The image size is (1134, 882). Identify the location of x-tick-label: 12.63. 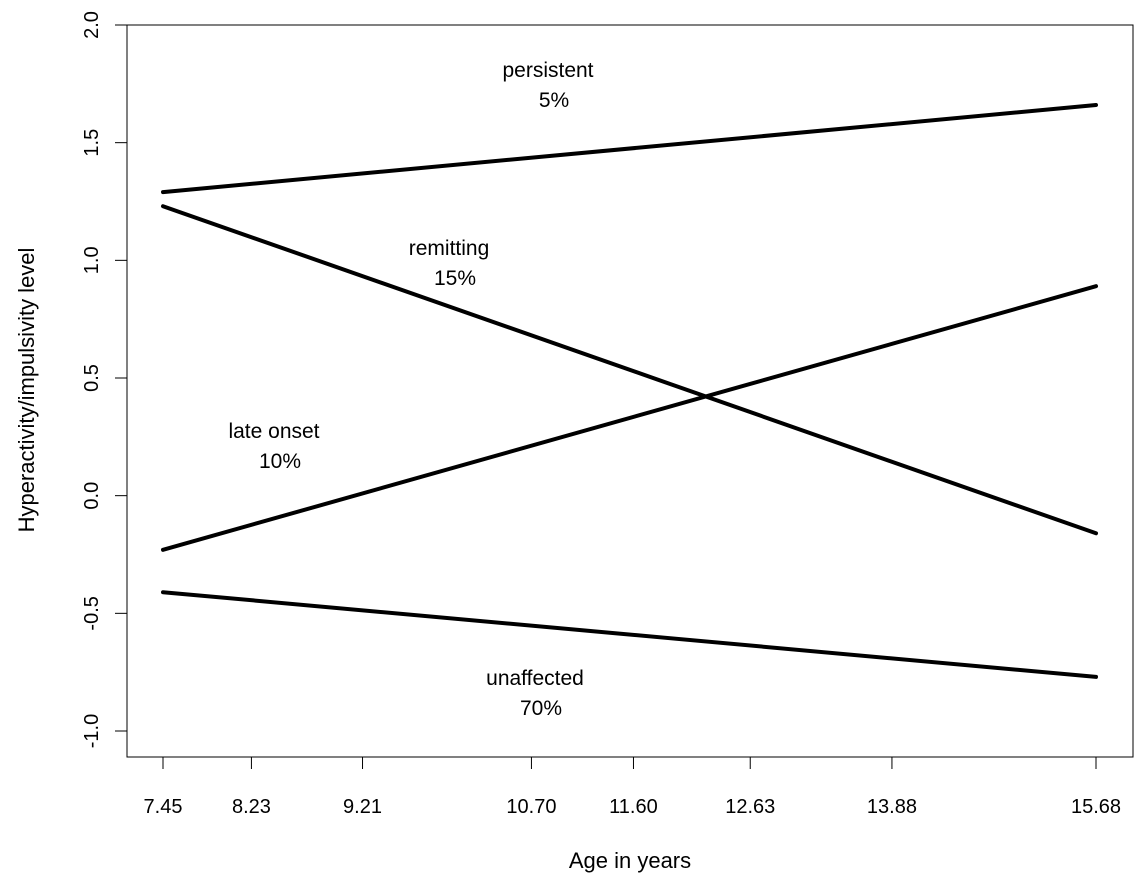
(750, 807).